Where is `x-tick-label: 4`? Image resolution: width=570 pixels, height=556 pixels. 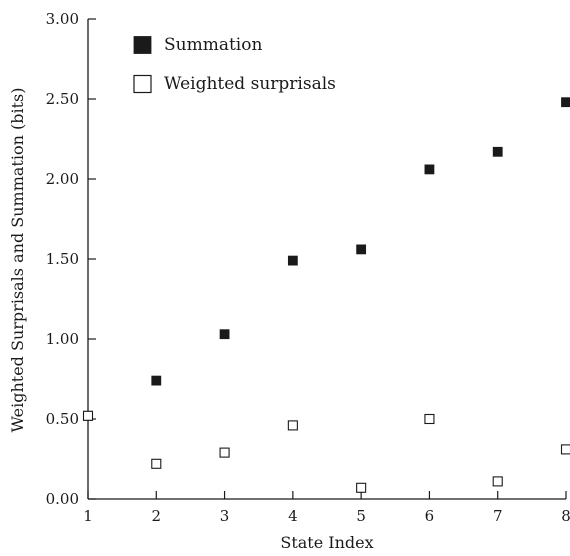 x-tick-label: 4 is located at coordinates (293, 516).